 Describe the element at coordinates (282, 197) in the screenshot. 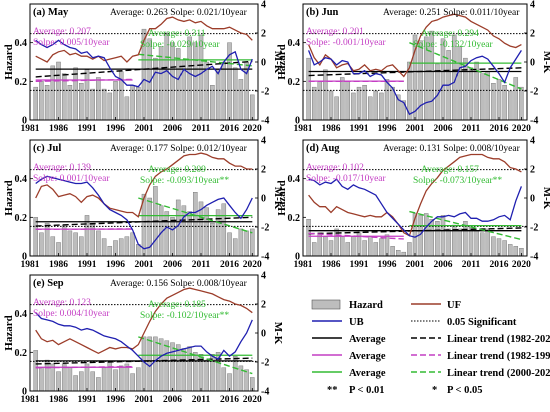

I see `y-axis-title: Hazard` at that location.